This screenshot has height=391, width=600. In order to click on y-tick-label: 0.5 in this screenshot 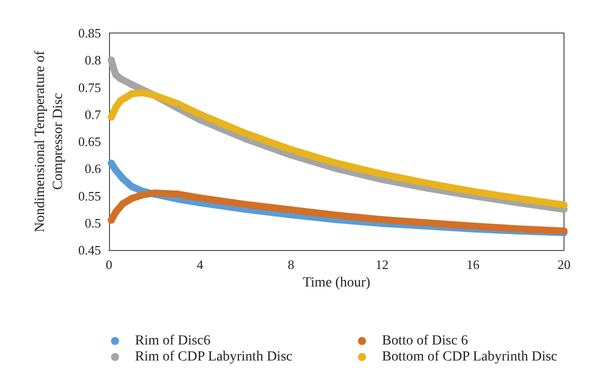, I will do `click(92, 222)`.